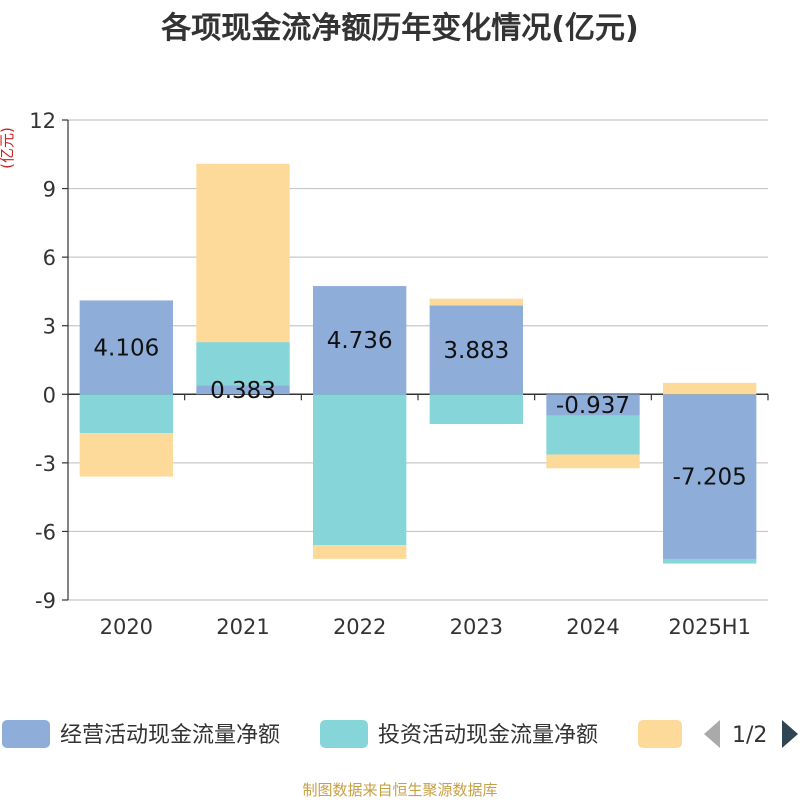  I want to click on data-label-operating: 4.106, so click(126, 348).